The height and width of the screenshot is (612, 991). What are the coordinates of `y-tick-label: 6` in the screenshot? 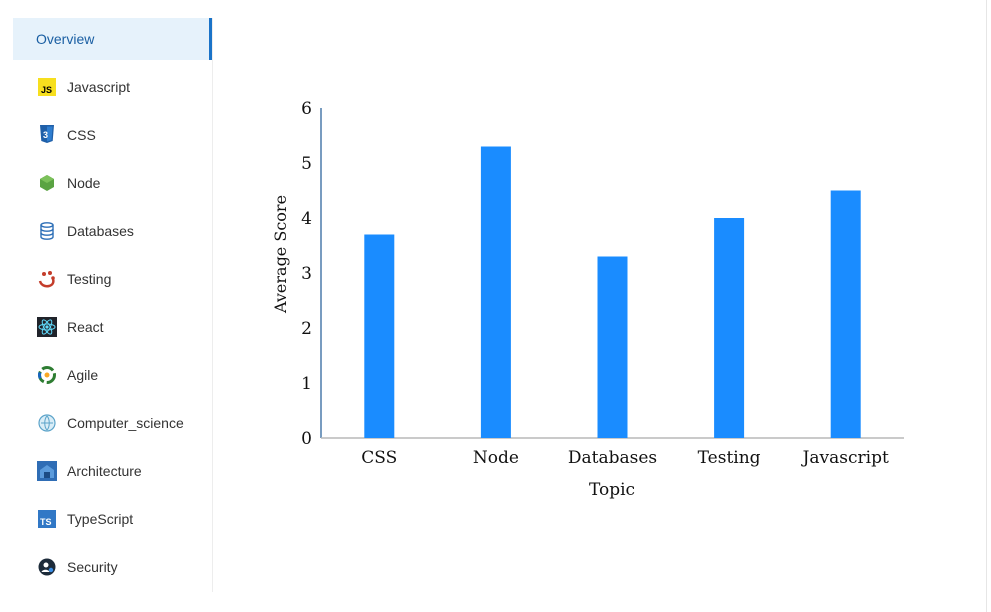 It's located at (306, 109).